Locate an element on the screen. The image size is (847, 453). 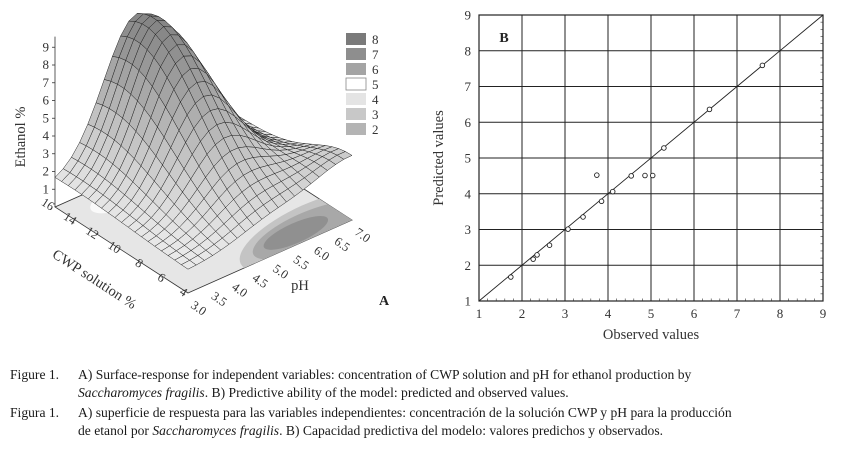
panel-label-b: B is located at coordinates (503, 38).